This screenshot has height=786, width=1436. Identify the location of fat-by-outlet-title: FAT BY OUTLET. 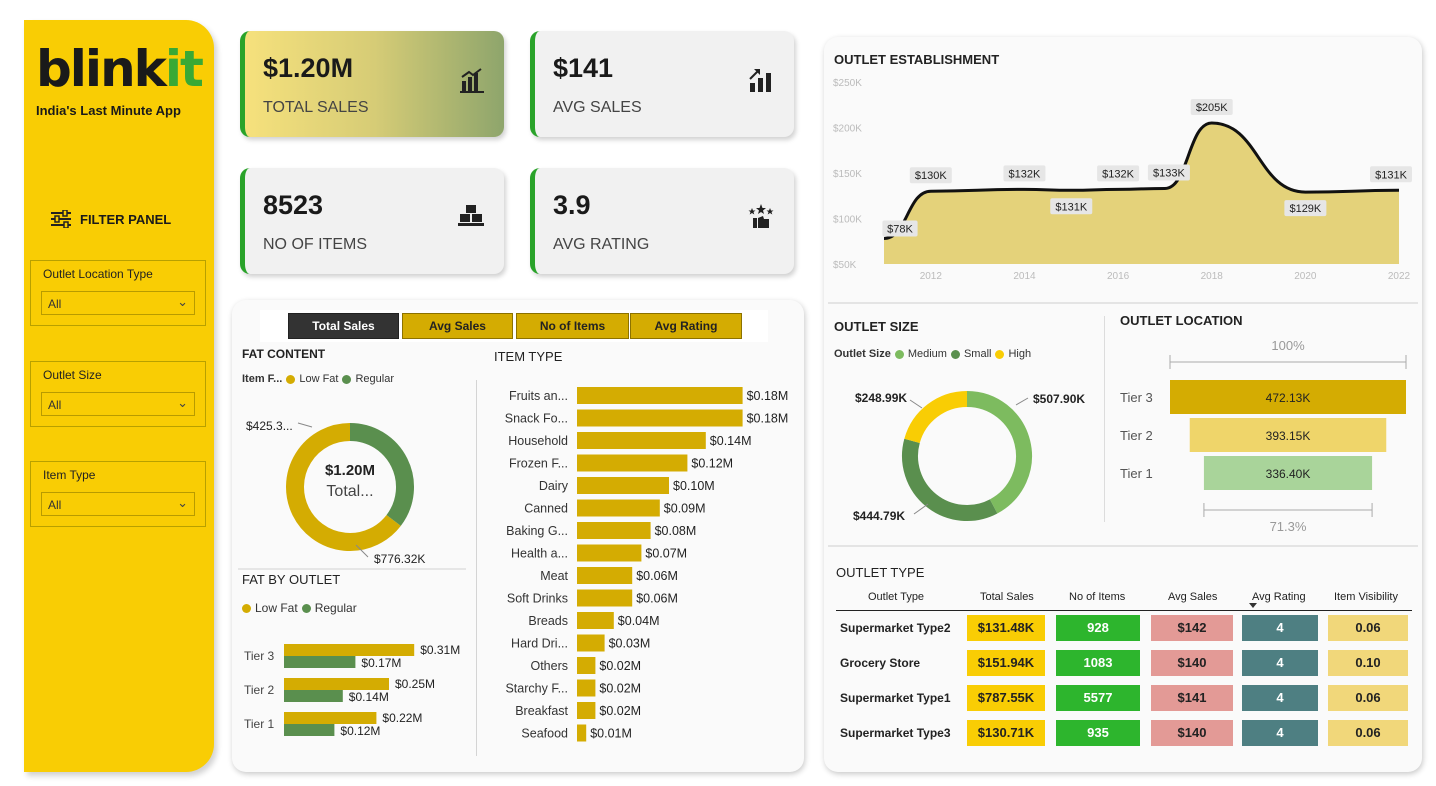
(291, 579).